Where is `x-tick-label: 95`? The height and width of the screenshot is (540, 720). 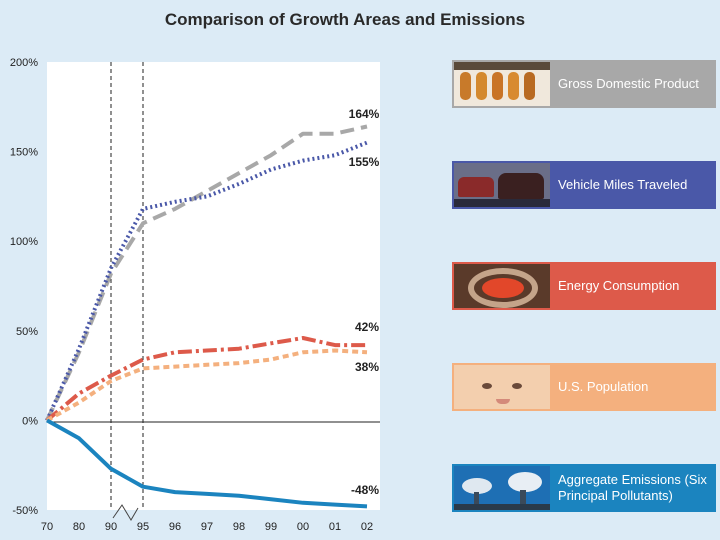 x-tick-label: 95 is located at coordinates (143, 527).